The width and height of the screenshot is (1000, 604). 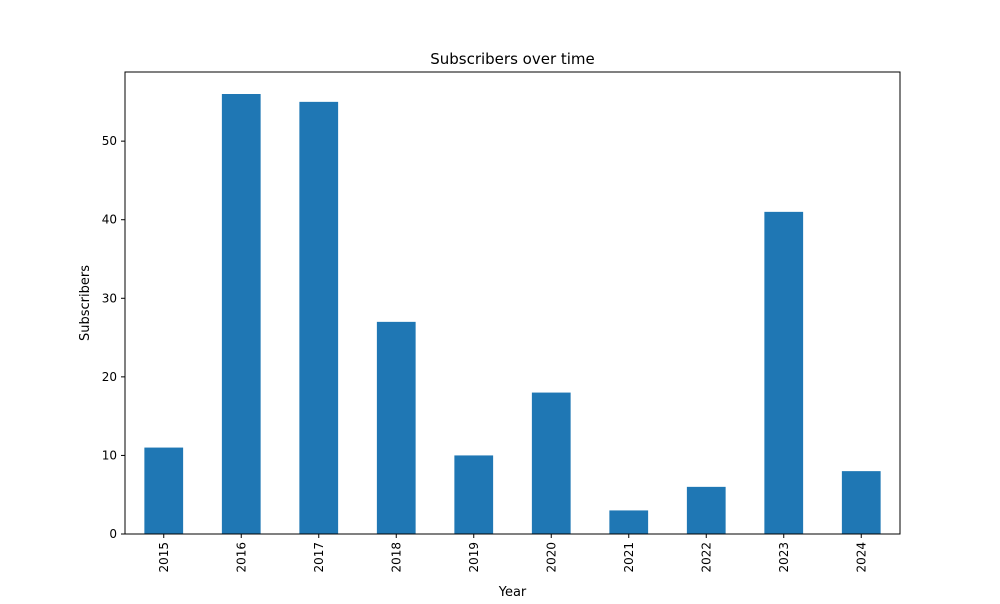 I want to click on y-tick-label: 20, so click(x=109, y=377).